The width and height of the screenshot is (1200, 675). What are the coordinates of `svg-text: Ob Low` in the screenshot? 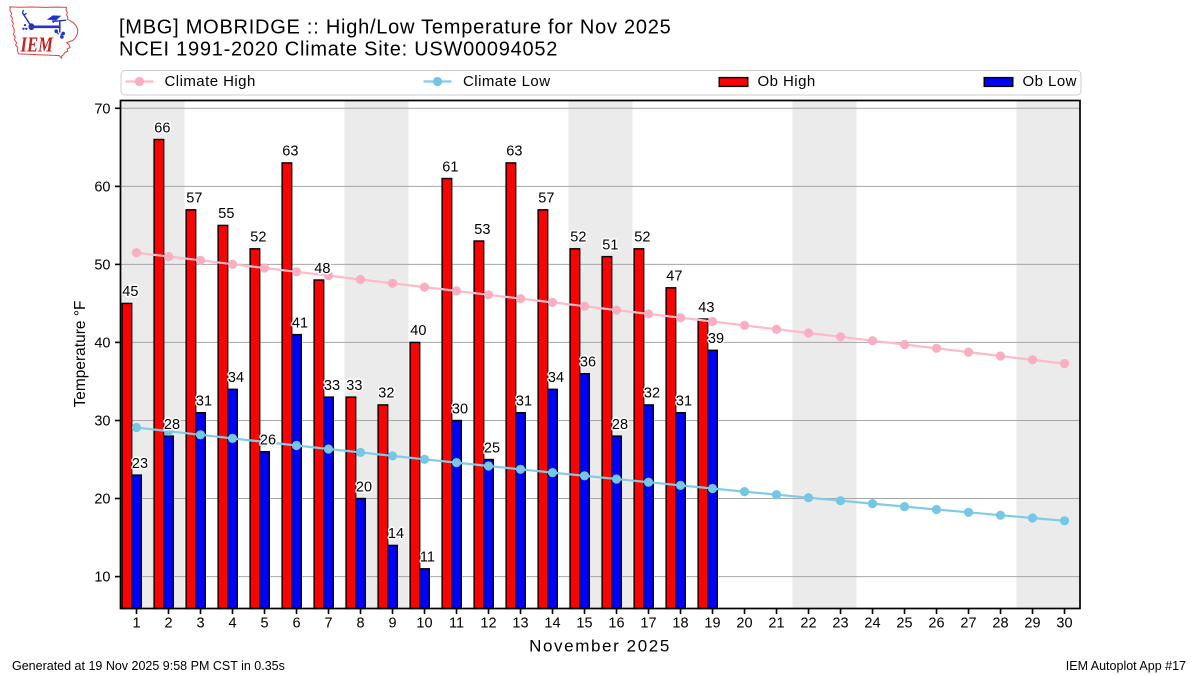 It's located at (1050, 81).